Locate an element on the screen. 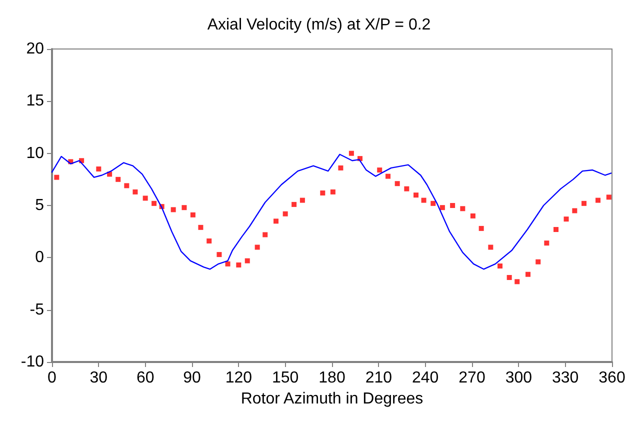 This screenshot has height=423, width=638. x-tick-label: 90 is located at coordinates (192, 378).